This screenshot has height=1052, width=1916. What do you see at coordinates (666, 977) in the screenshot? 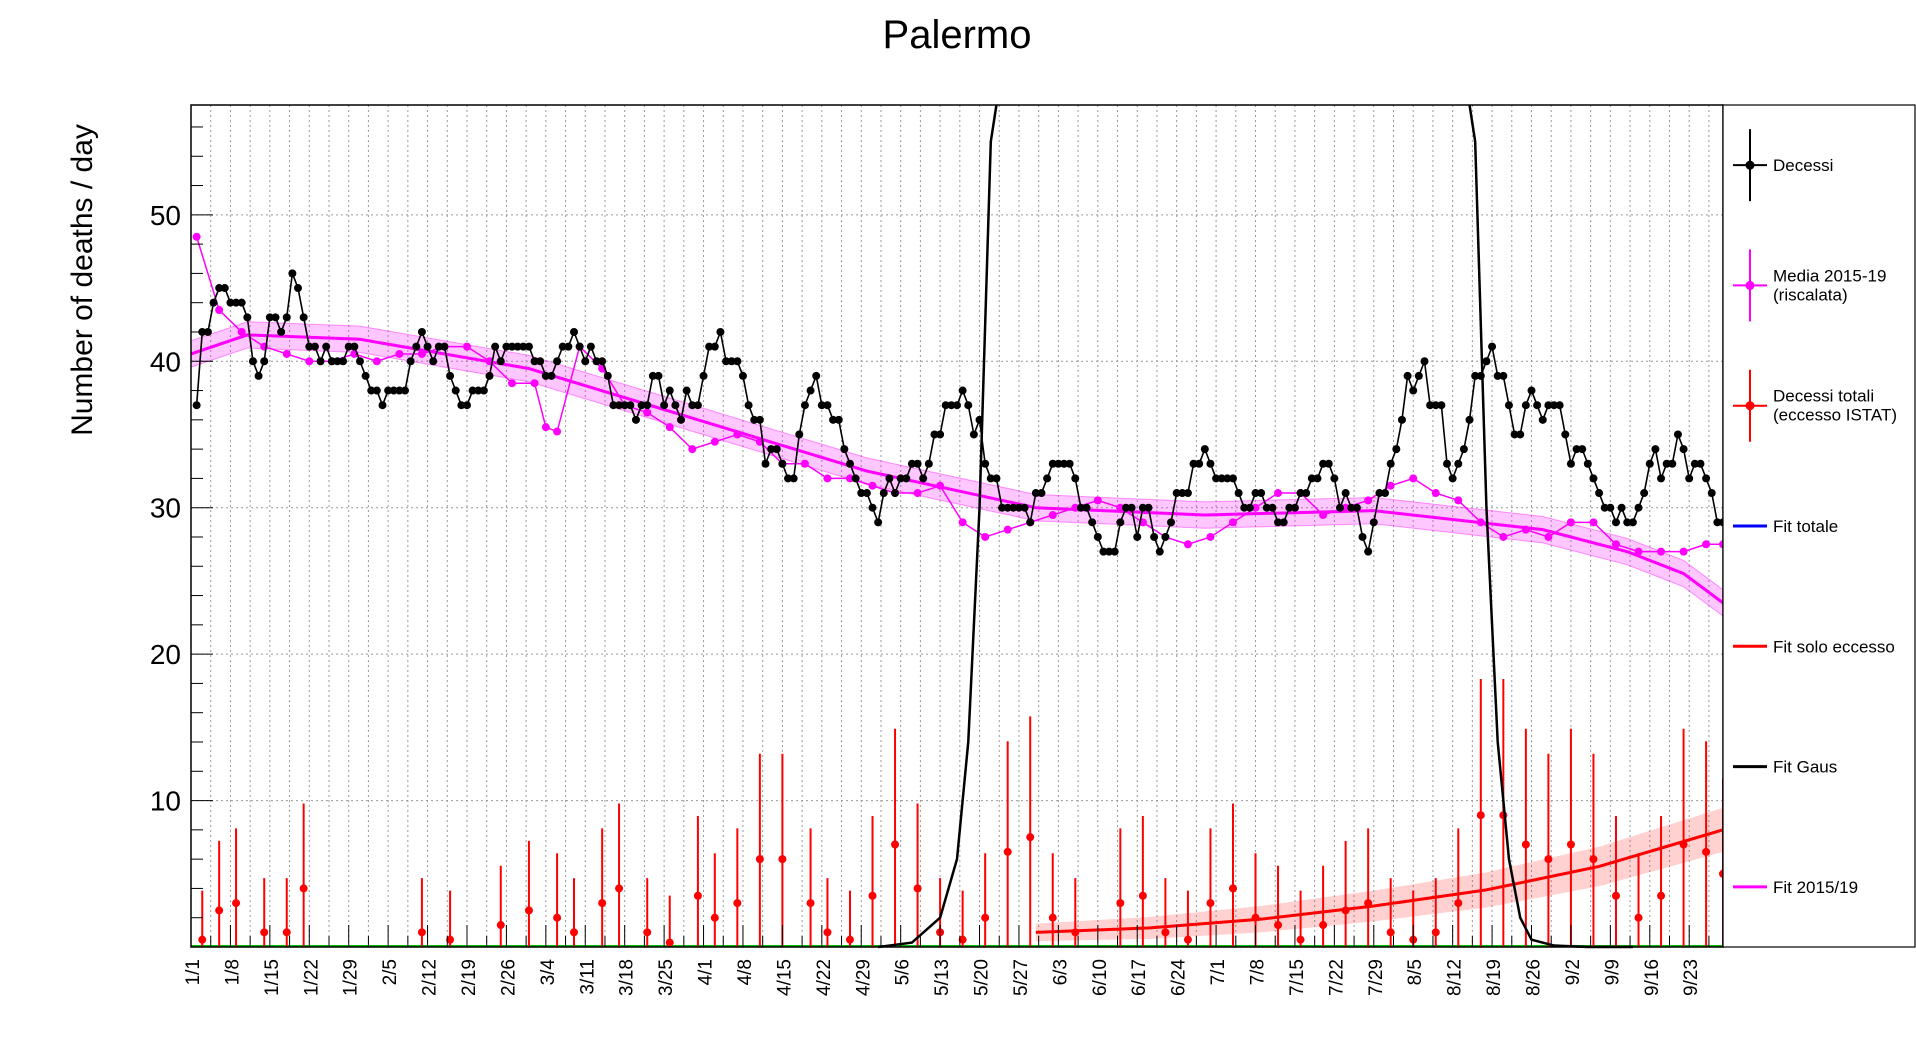
I see `x-tick-label: 3/25` at bounding box center [666, 977].